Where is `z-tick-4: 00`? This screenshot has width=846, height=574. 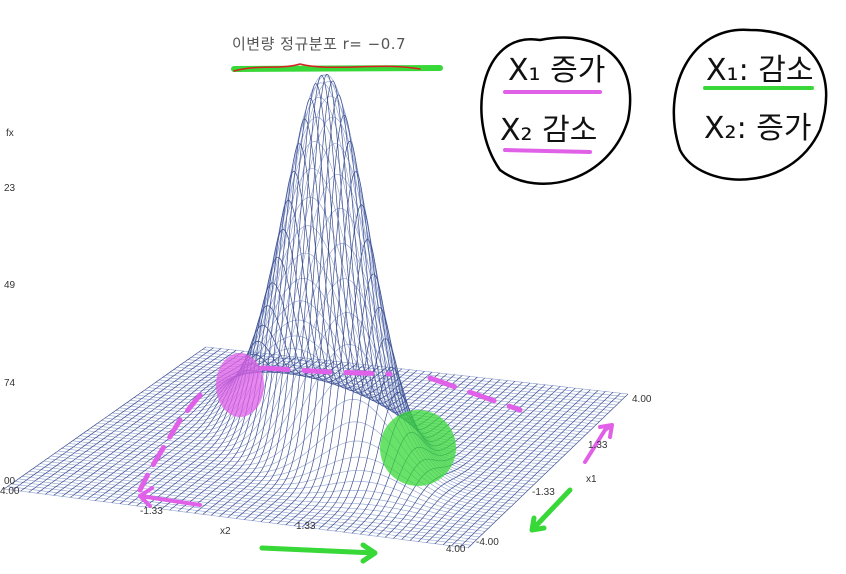
z-tick-4: 00 is located at coordinates (10, 481).